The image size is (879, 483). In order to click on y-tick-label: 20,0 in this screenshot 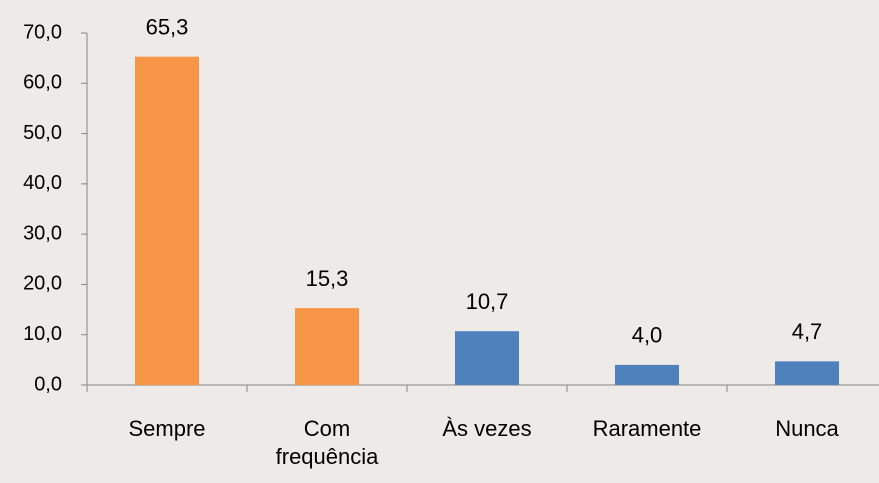, I will do `click(42, 284)`.